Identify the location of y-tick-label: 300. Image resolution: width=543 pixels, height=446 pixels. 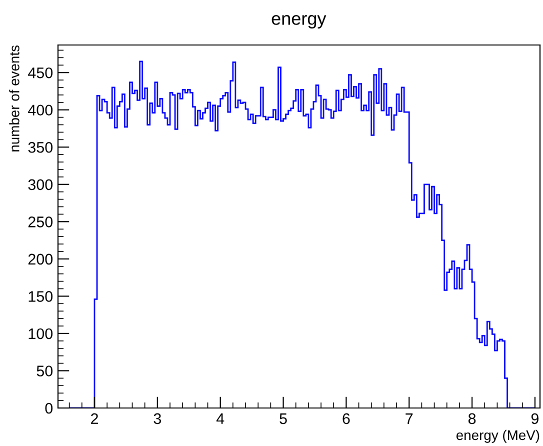
(40, 184).